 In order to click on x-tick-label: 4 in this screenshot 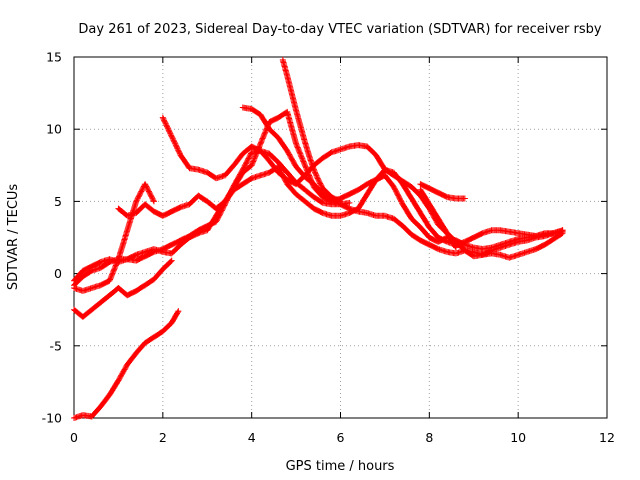, I will do `click(252, 437)`.